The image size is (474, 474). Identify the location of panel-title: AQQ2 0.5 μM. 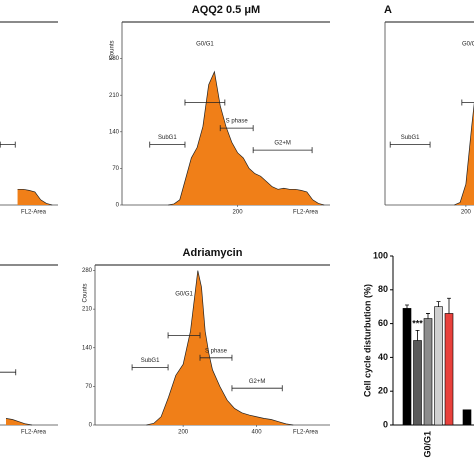
(226, 10).